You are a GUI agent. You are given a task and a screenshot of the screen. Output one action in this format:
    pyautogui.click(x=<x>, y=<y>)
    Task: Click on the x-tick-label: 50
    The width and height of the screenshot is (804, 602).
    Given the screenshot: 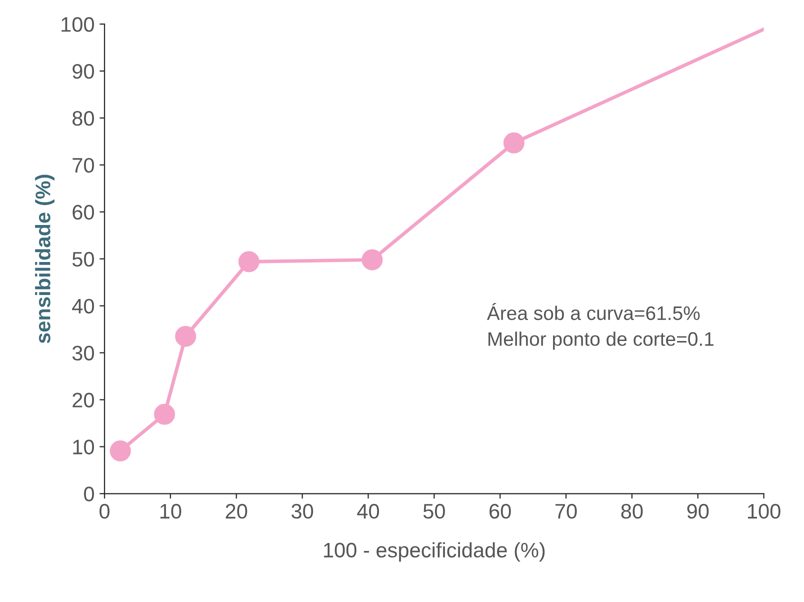 What is the action you would take?
    pyautogui.click(x=434, y=511)
    